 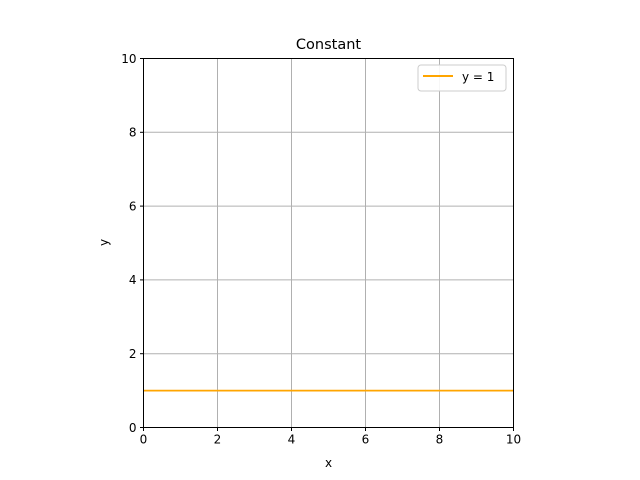 What do you see at coordinates (133, 428) in the screenshot?
I see `y-tick-label: 0` at bounding box center [133, 428].